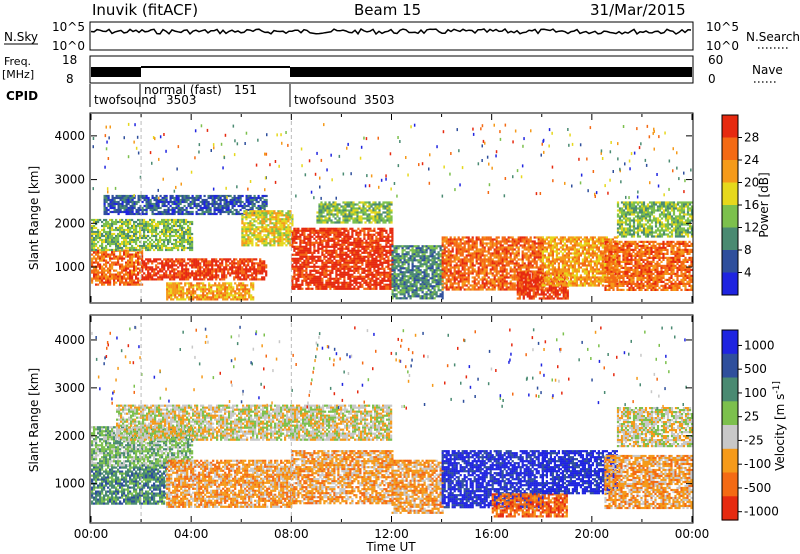  What do you see at coordinates (17, 61) in the screenshot?
I see `freq-label: Freq.` at bounding box center [17, 61].